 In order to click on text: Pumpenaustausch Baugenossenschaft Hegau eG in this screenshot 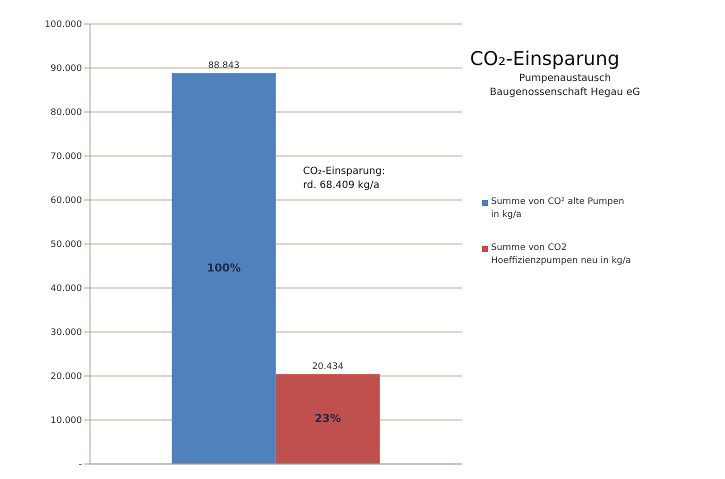, I will do `click(565, 86)`.